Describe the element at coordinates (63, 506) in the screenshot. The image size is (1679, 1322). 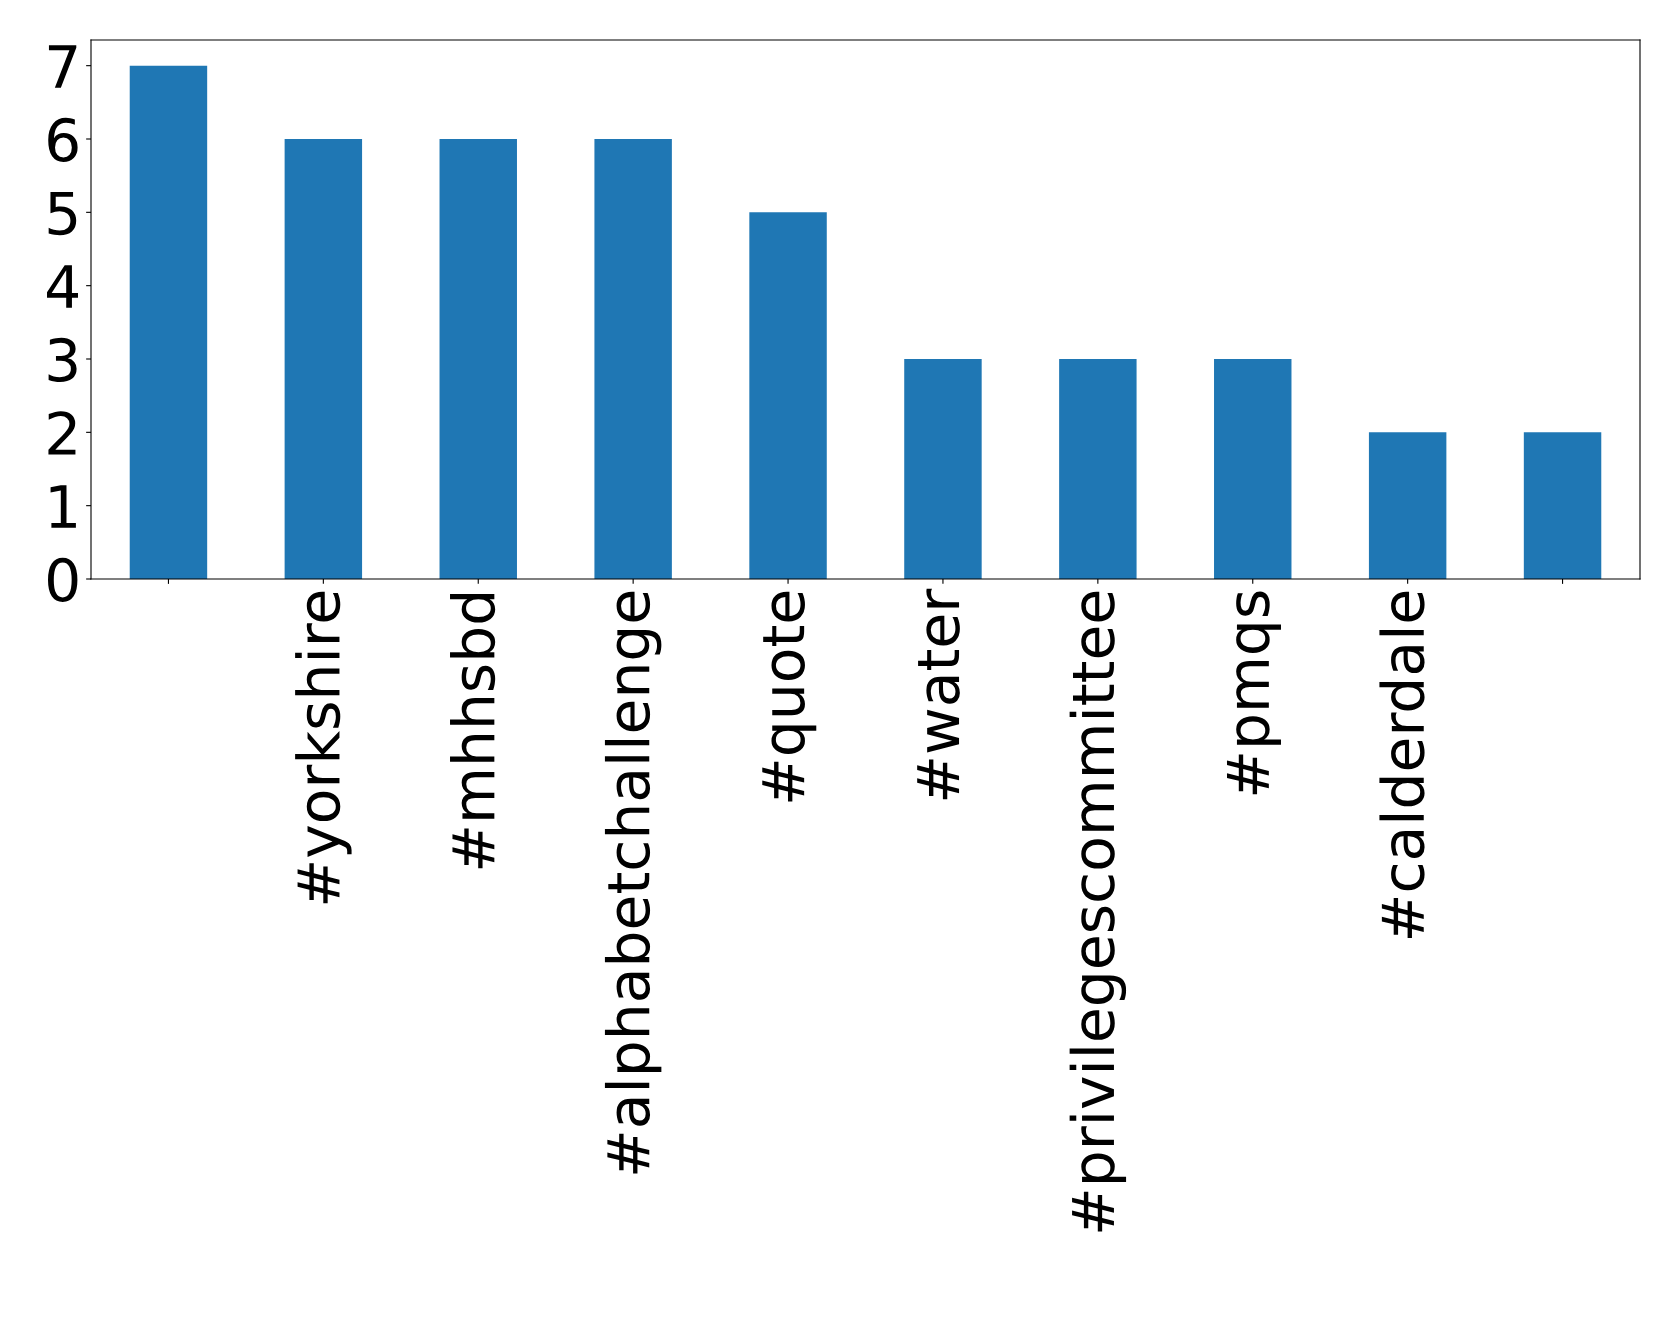
I see `y-tick-label: 1` at that location.